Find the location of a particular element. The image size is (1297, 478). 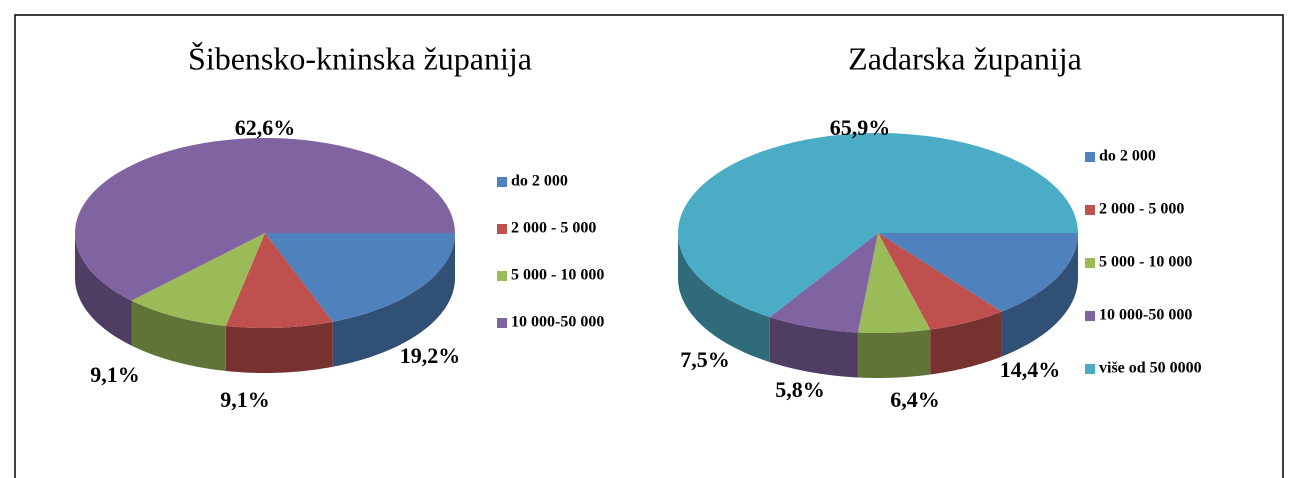

chart-title: Zadarska županija is located at coordinates (965, 58).